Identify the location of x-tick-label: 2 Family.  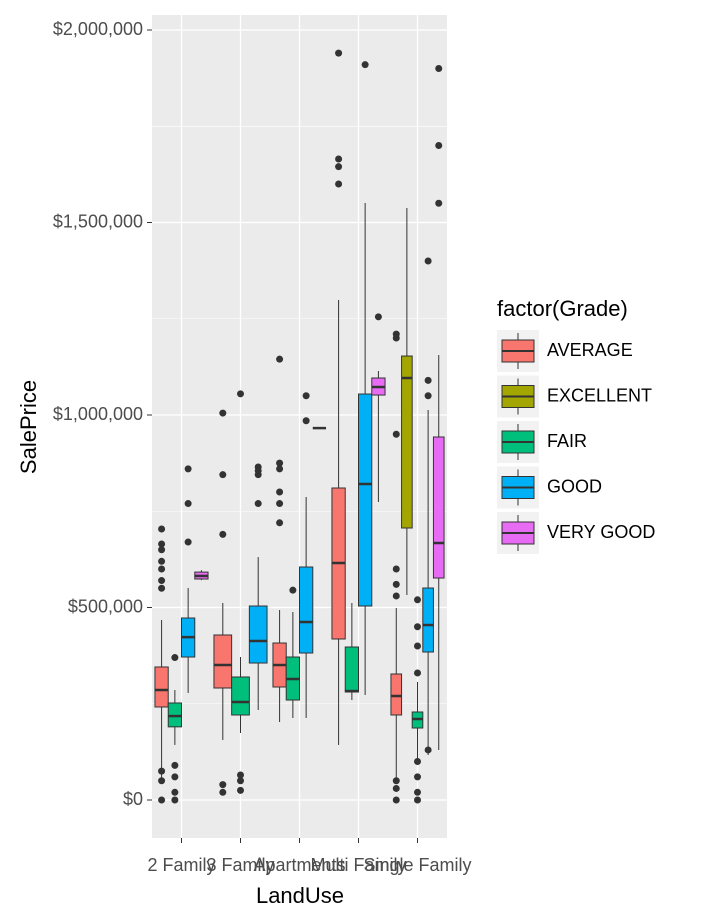
(181, 865).